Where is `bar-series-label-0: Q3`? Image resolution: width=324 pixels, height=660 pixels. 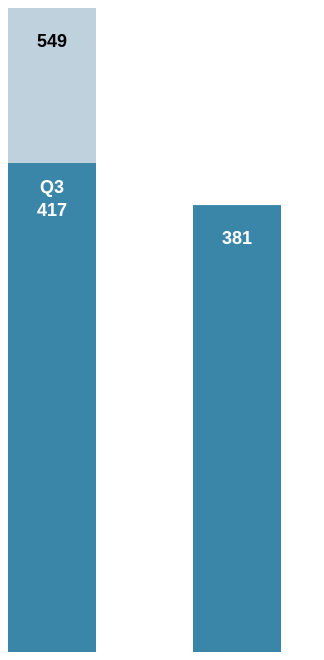
bar-series-label-0: Q3 is located at coordinates (52, 187).